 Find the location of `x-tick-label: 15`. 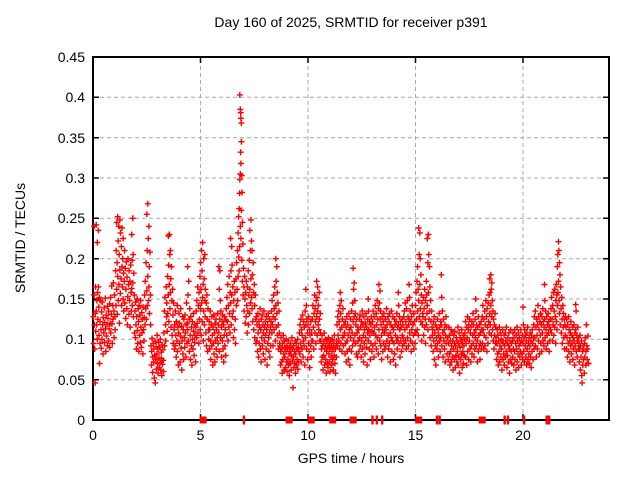

x-tick-label: 15 is located at coordinates (415, 435).